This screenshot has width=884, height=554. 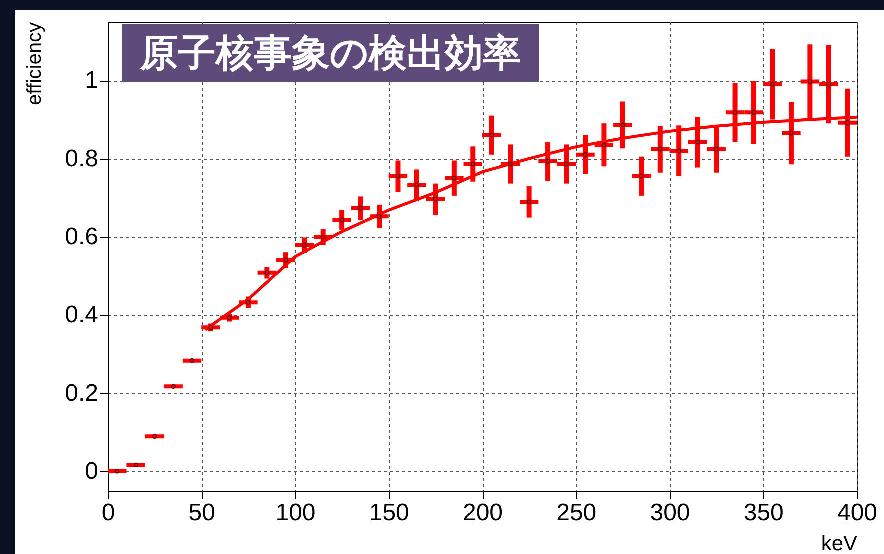 What do you see at coordinates (202, 513) in the screenshot?
I see `x-tick-label: 50` at bounding box center [202, 513].